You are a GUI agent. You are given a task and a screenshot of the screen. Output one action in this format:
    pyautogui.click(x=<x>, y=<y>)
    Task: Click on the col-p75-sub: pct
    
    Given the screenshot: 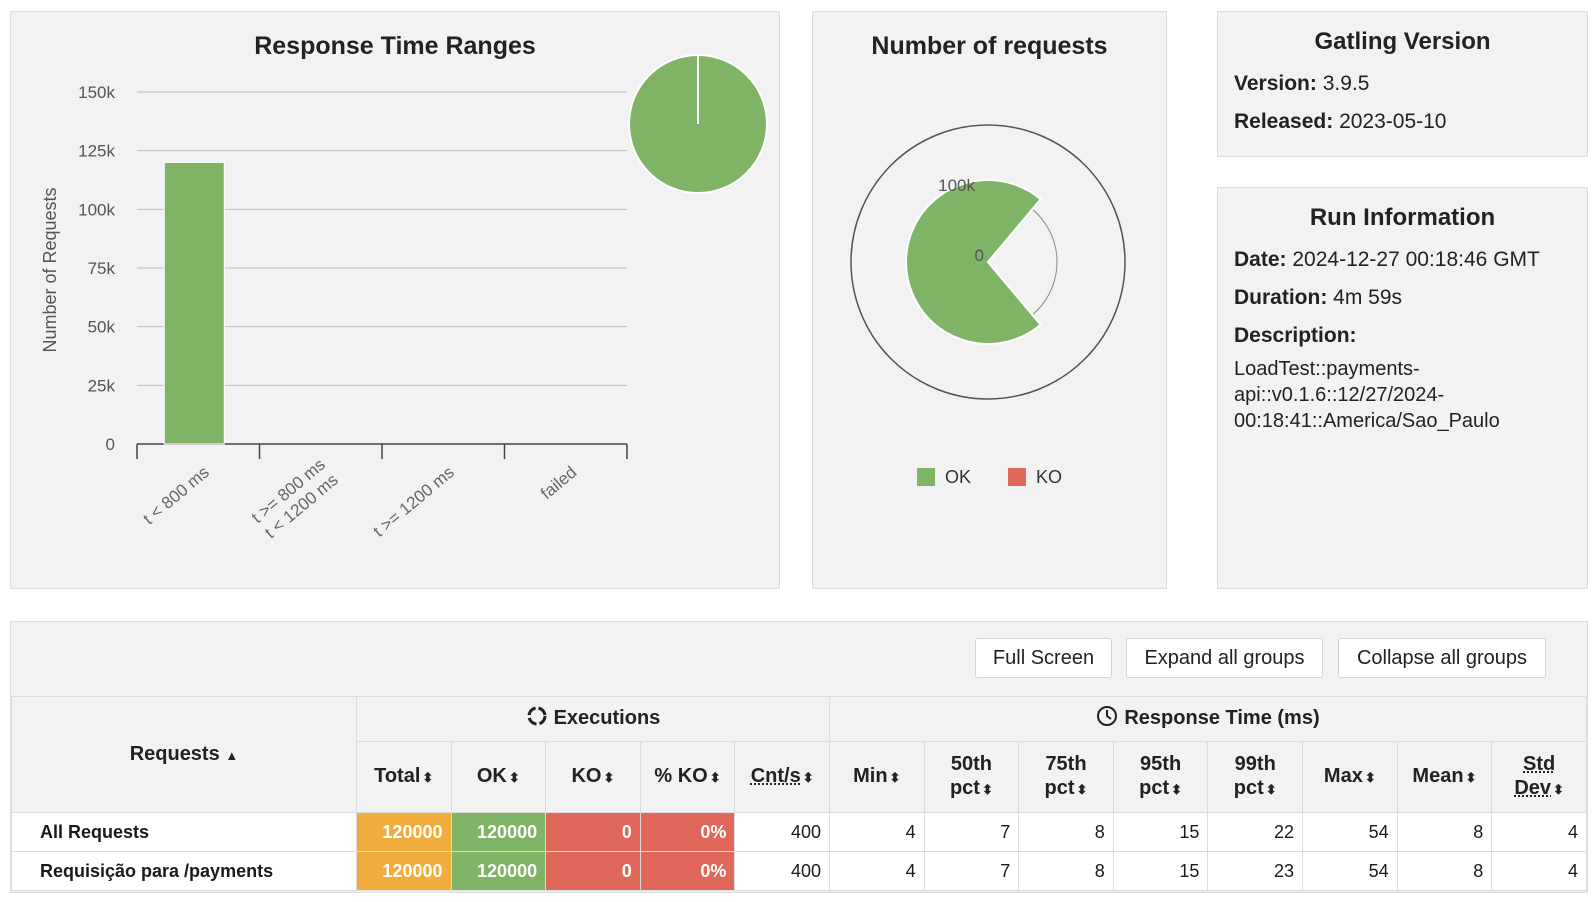 What is the action you would take?
    pyautogui.click(x=1059, y=788)
    